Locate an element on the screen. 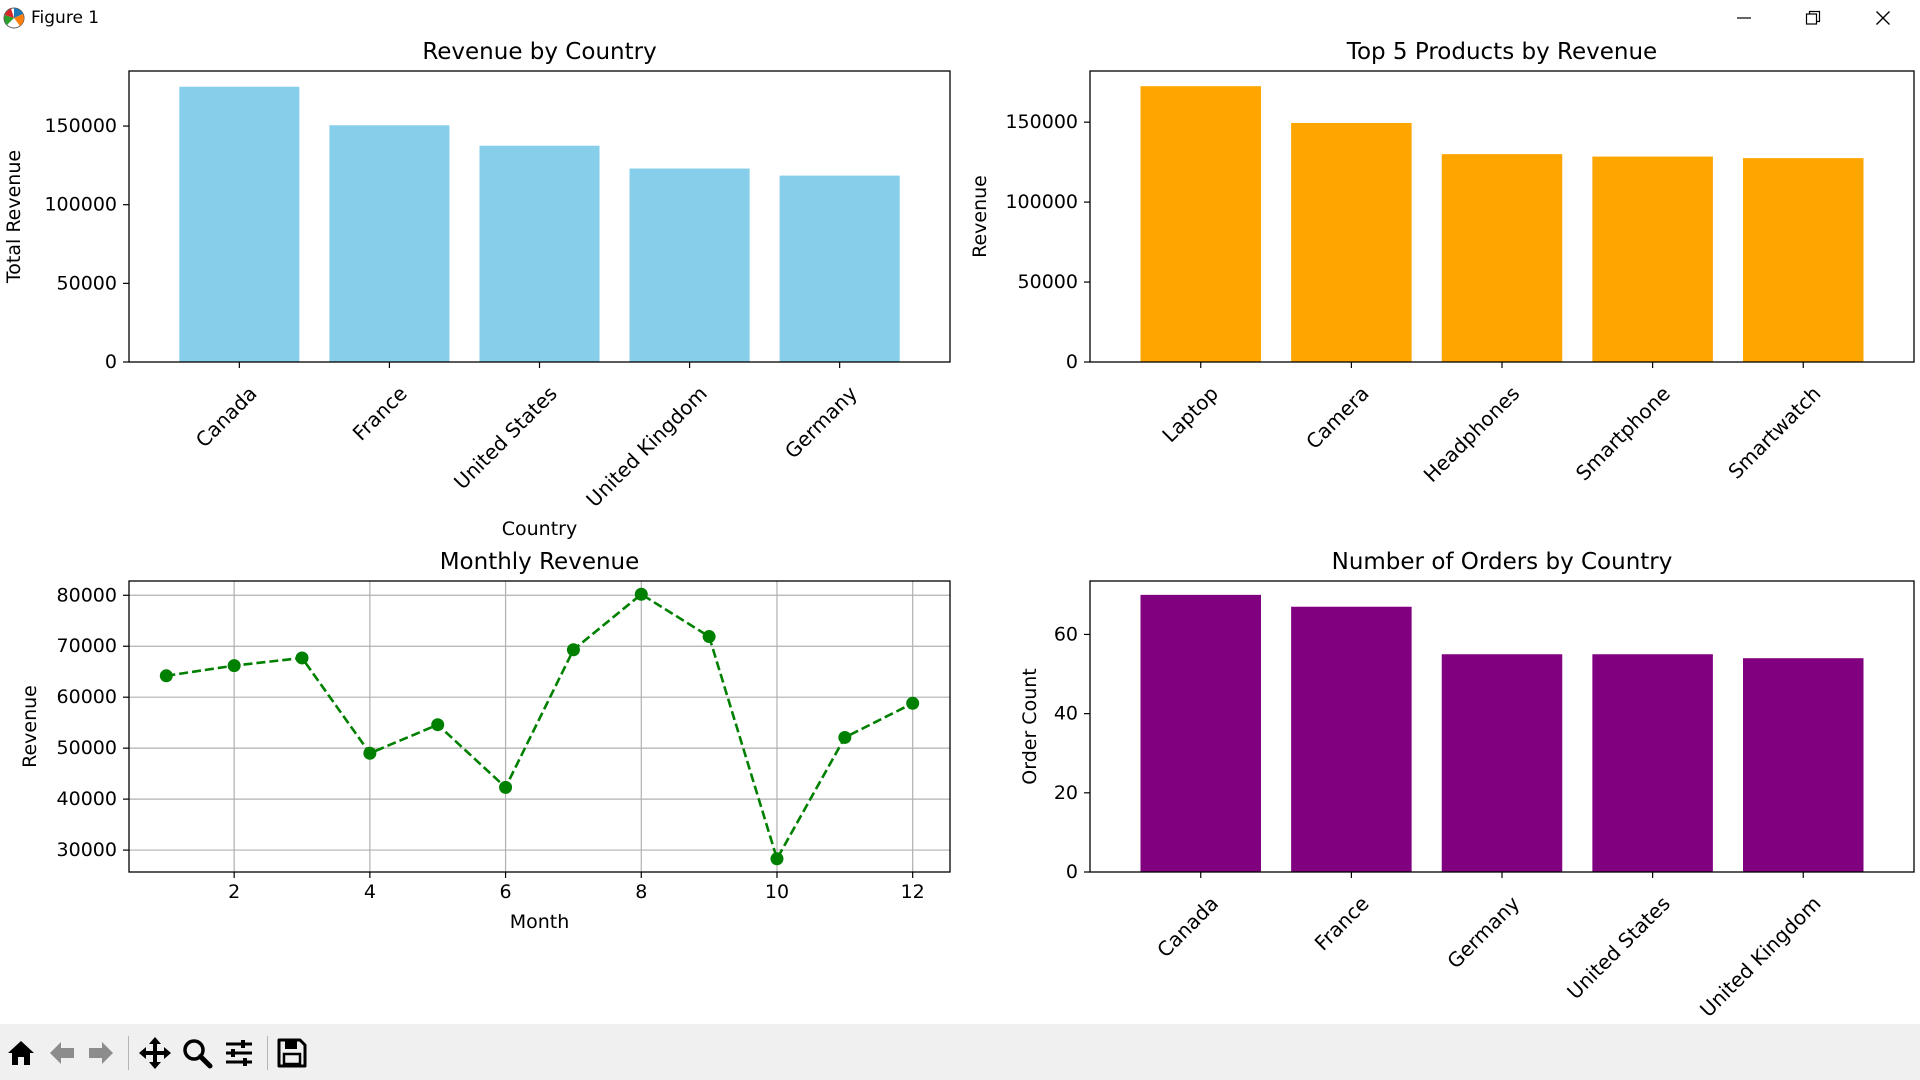 The image size is (1920, 1080). x-tick-label: Smartwatch is located at coordinates (1774, 432).